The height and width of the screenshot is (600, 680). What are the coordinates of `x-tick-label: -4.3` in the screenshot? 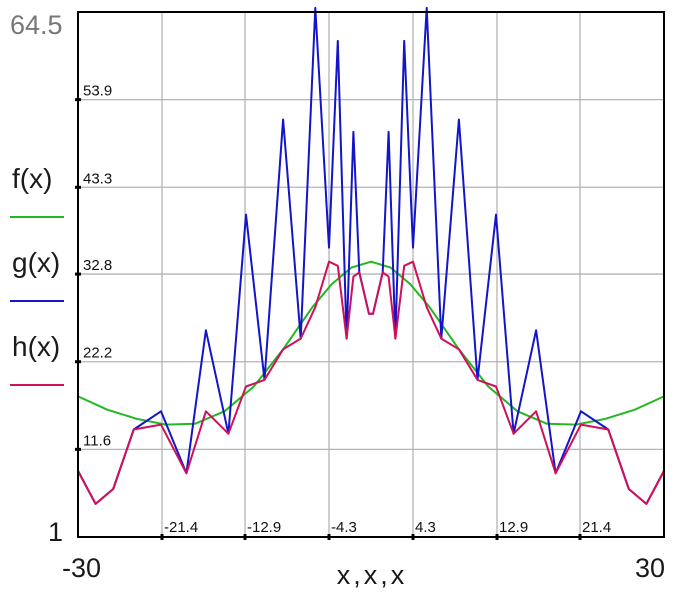 It's located at (344, 527).